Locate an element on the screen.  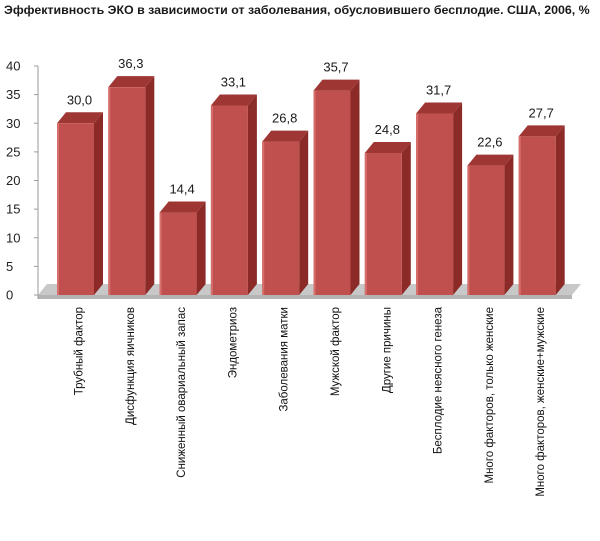
category-label: Много факторов, только женские is located at coordinates (490, 395).